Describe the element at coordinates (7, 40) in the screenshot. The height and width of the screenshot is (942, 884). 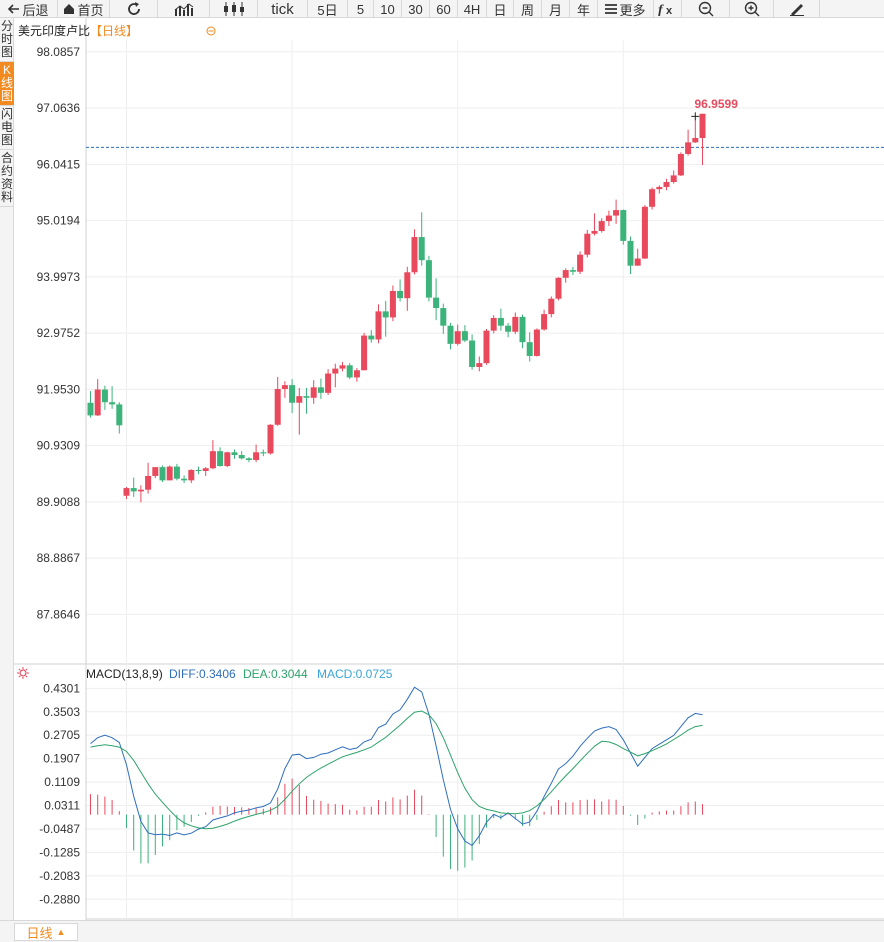
I see `sidebar-tab-0: 分时图` at that location.